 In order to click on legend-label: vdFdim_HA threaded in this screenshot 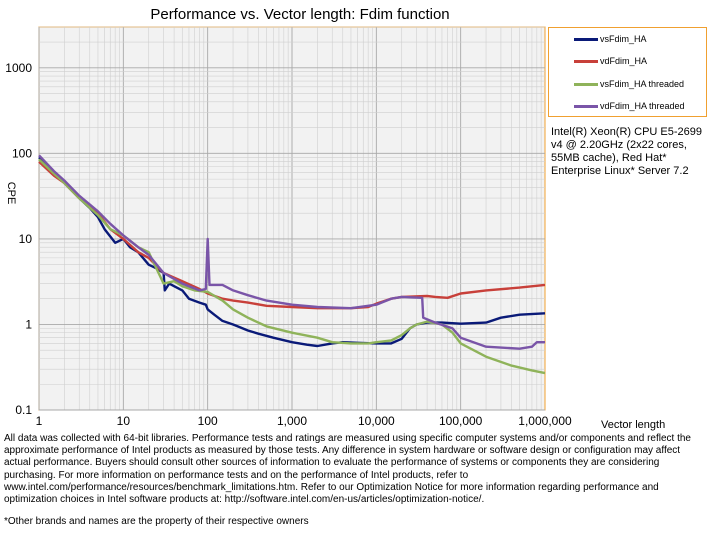, I will do `click(642, 106)`.